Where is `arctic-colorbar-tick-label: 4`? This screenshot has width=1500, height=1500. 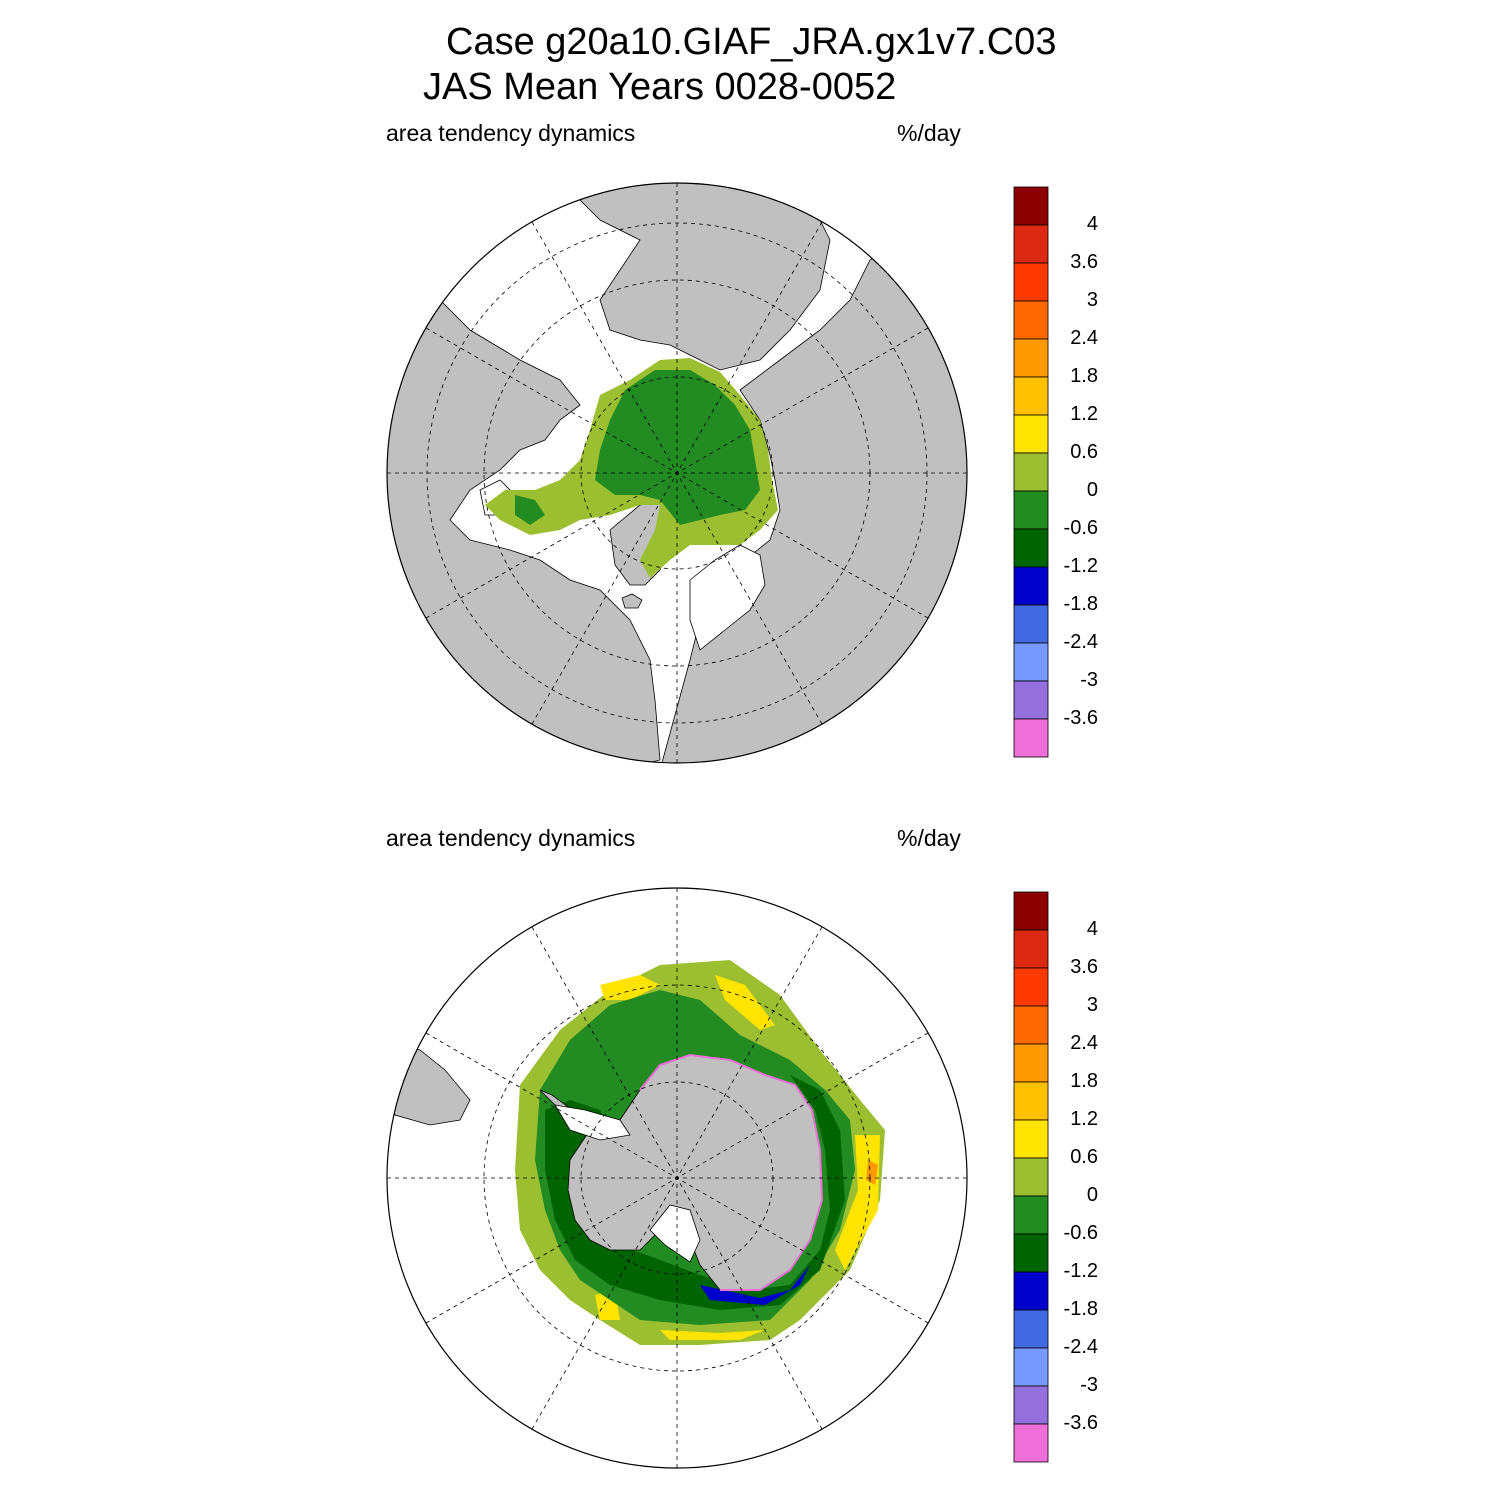 arctic-colorbar-tick-label: 4 is located at coordinates (1092, 224).